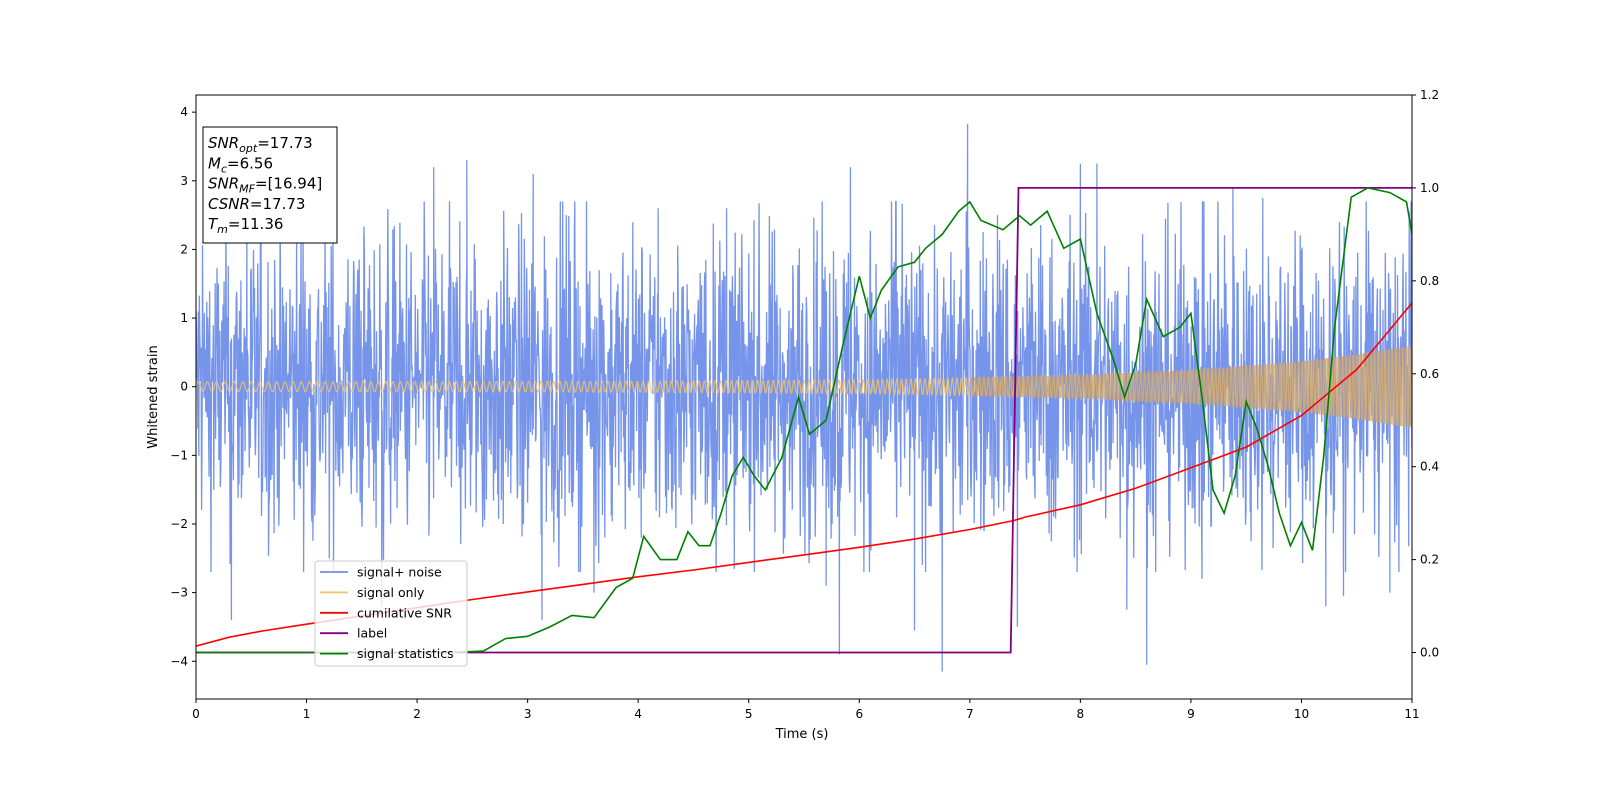  Describe the element at coordinates (256, 204) in the screenshot. I see `info-box-line: CSNR=17.73` at that location.